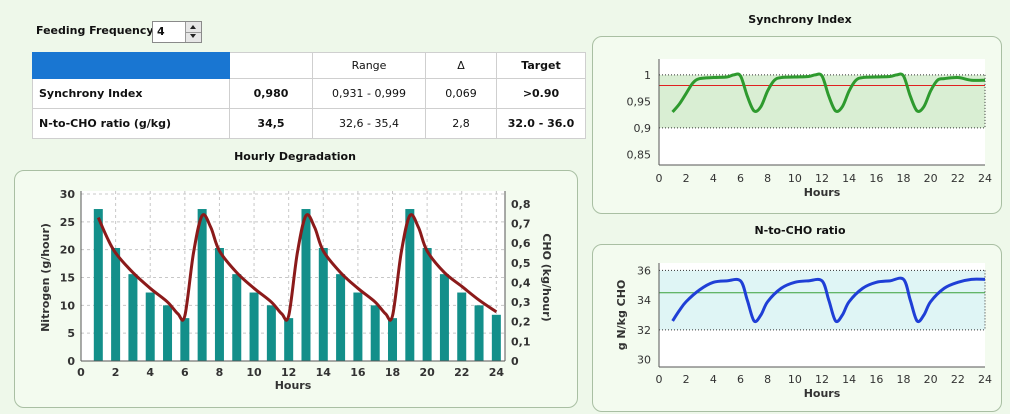 The image size is (1010, 414). I want to click on row-value: 0,980, so click(271, 93).